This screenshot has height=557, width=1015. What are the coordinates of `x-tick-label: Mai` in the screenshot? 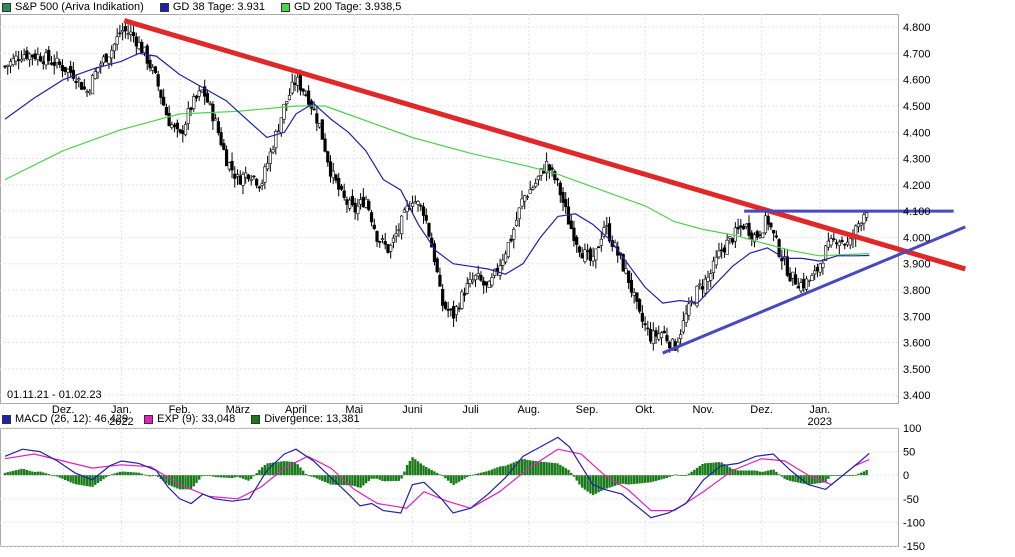 It's located at (354, 410).